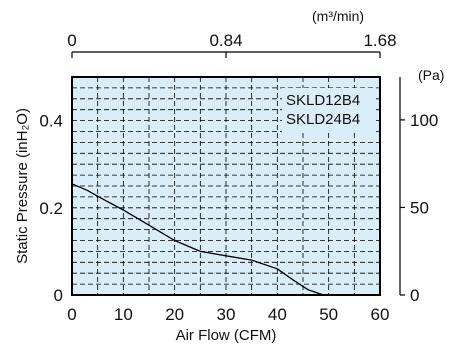 This screenshot has height=346, width=449. I want to click on x-tick-label: 60, so click(380, 314).